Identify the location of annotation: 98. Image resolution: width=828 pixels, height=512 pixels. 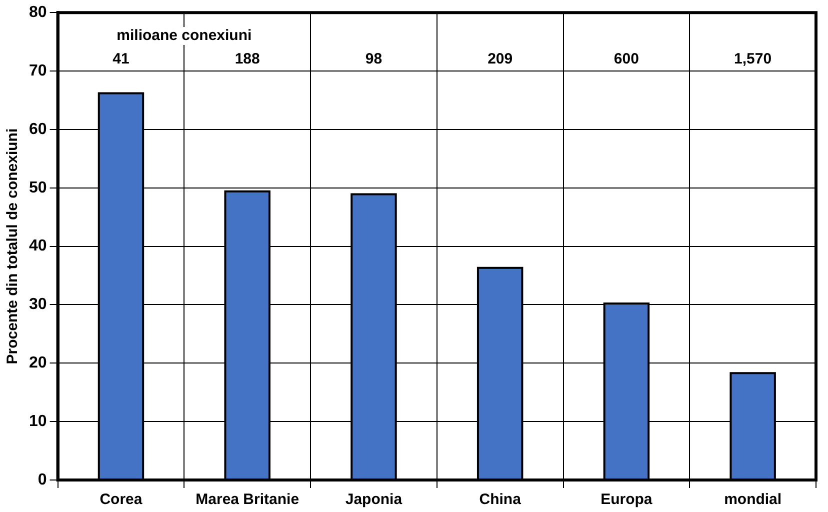
(373, 59).